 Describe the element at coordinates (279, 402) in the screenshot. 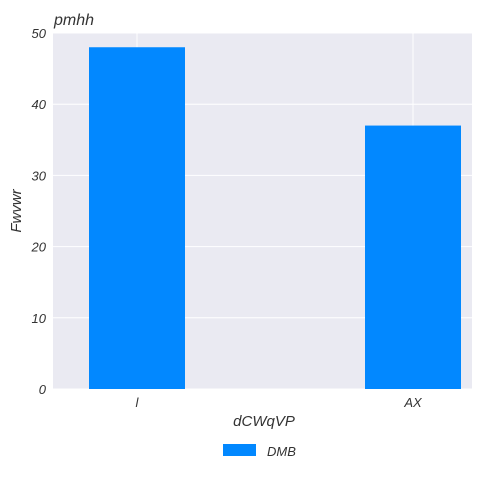

I see `x-tick-labels: l AX` at that location.